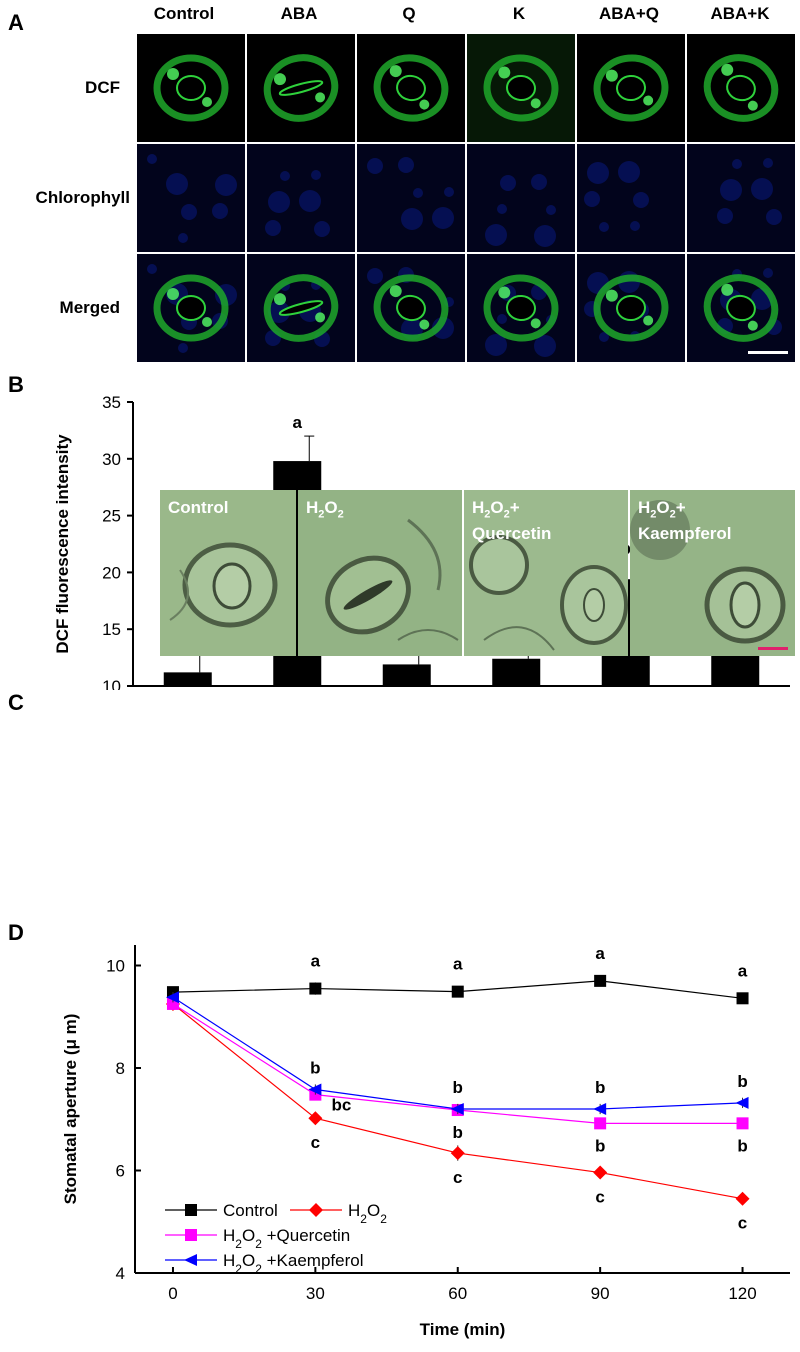 The height and width of the screenshot is (1352, 800). Describe the element at coordinates (89, 307) in the screenshot. I see `row-header-merged: Merged` at that location.